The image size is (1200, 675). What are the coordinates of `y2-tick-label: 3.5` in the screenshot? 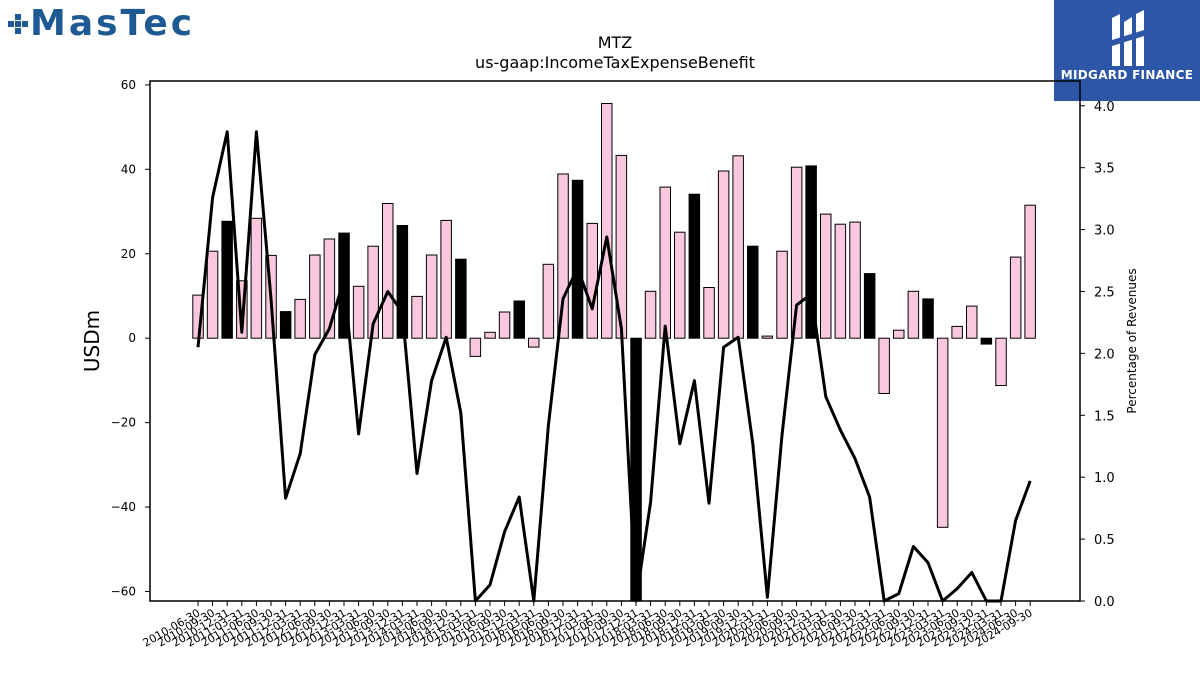 It's located at (1104, 169).